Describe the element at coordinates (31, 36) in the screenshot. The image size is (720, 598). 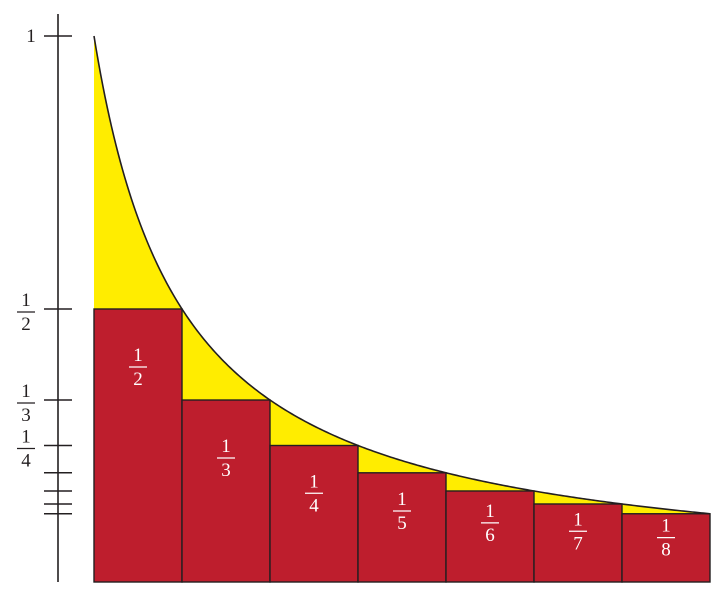
I see `y-tick-label-1: 1` at that location.